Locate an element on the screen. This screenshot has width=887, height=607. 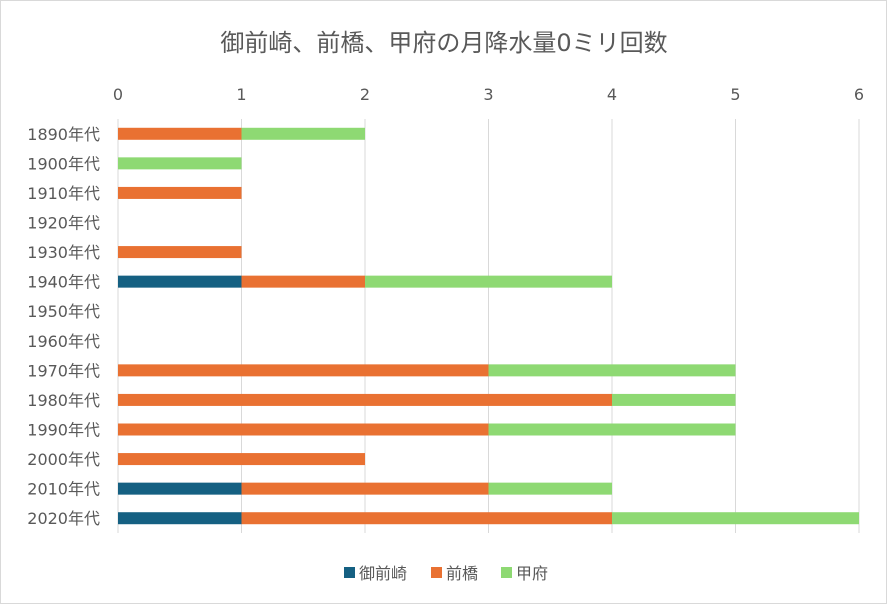
bar-甲府-1890年代 is located at coordinates (303, 133).